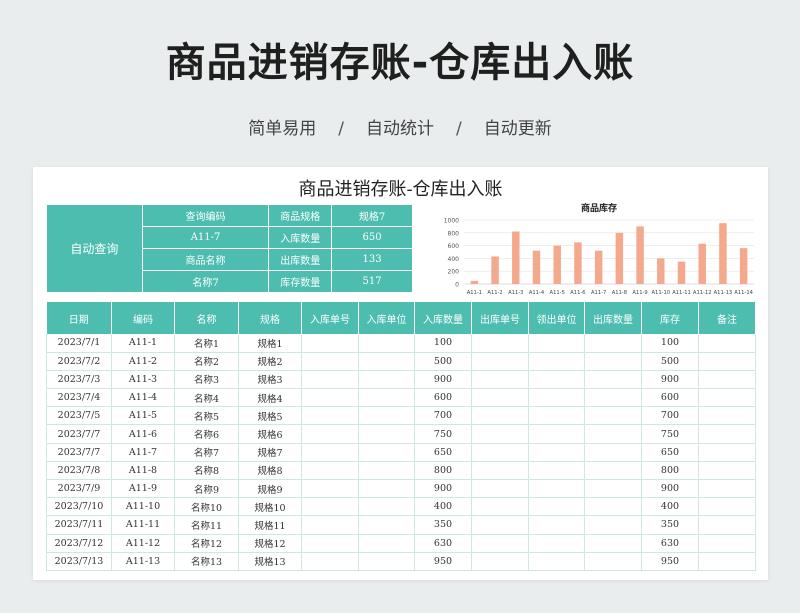  Describe the element at coordinates (206, 543) in the screenshot. I see `table-cell: 名称12` at that location.